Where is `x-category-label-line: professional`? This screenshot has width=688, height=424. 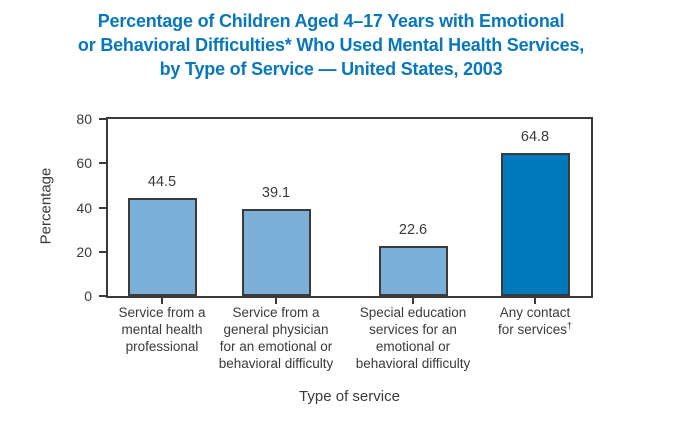 x-category-label-line: professional is located at coordinates (162, 346).